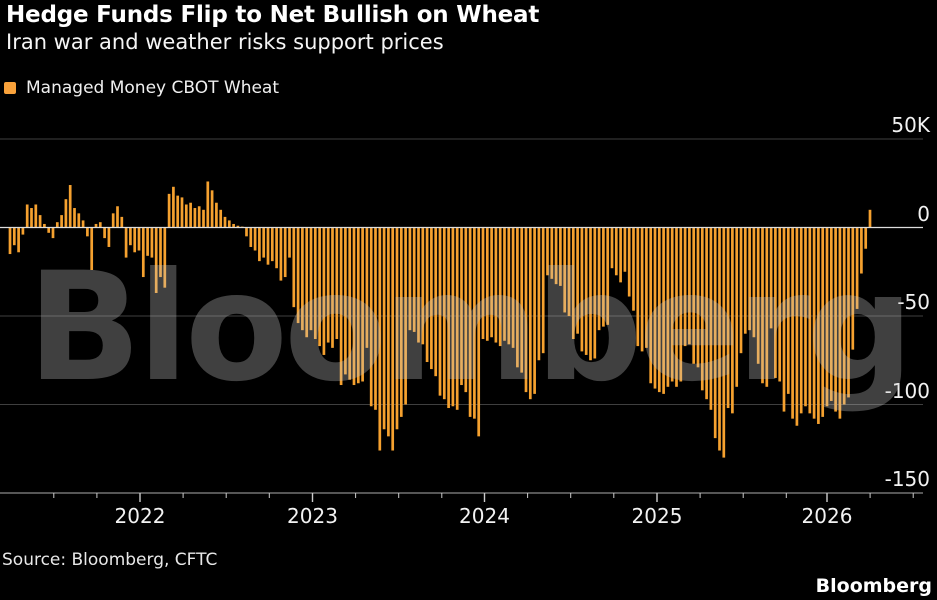  What do you see at coordinates (312, 516) in the screenshot?
I see `x-axis-label: 2023` at bounding box center [312, 516].